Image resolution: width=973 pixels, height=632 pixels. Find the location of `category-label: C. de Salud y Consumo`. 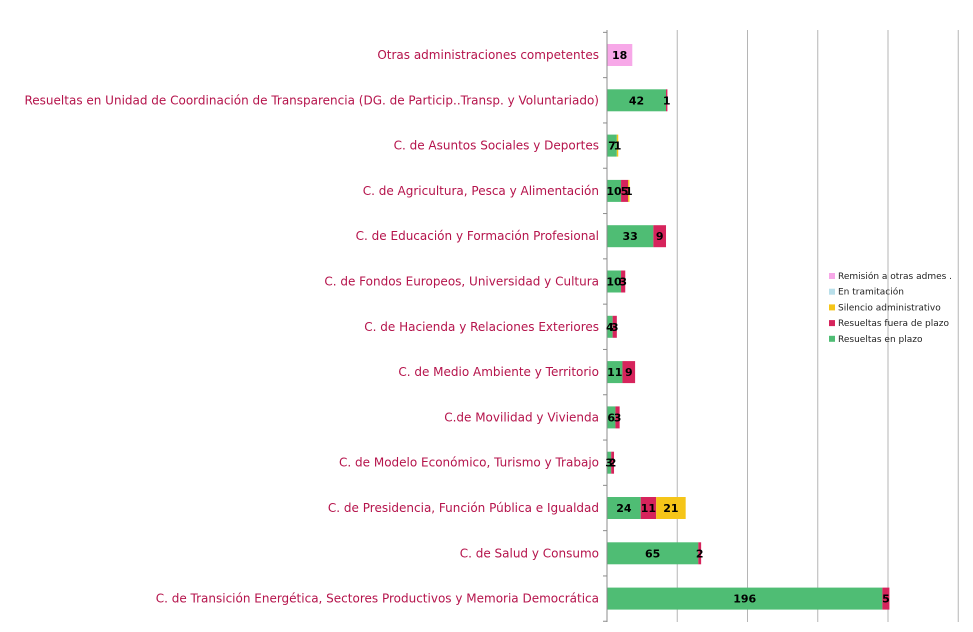

category-label: C. de Salud y Consumo is located at coordinates (529, 553).